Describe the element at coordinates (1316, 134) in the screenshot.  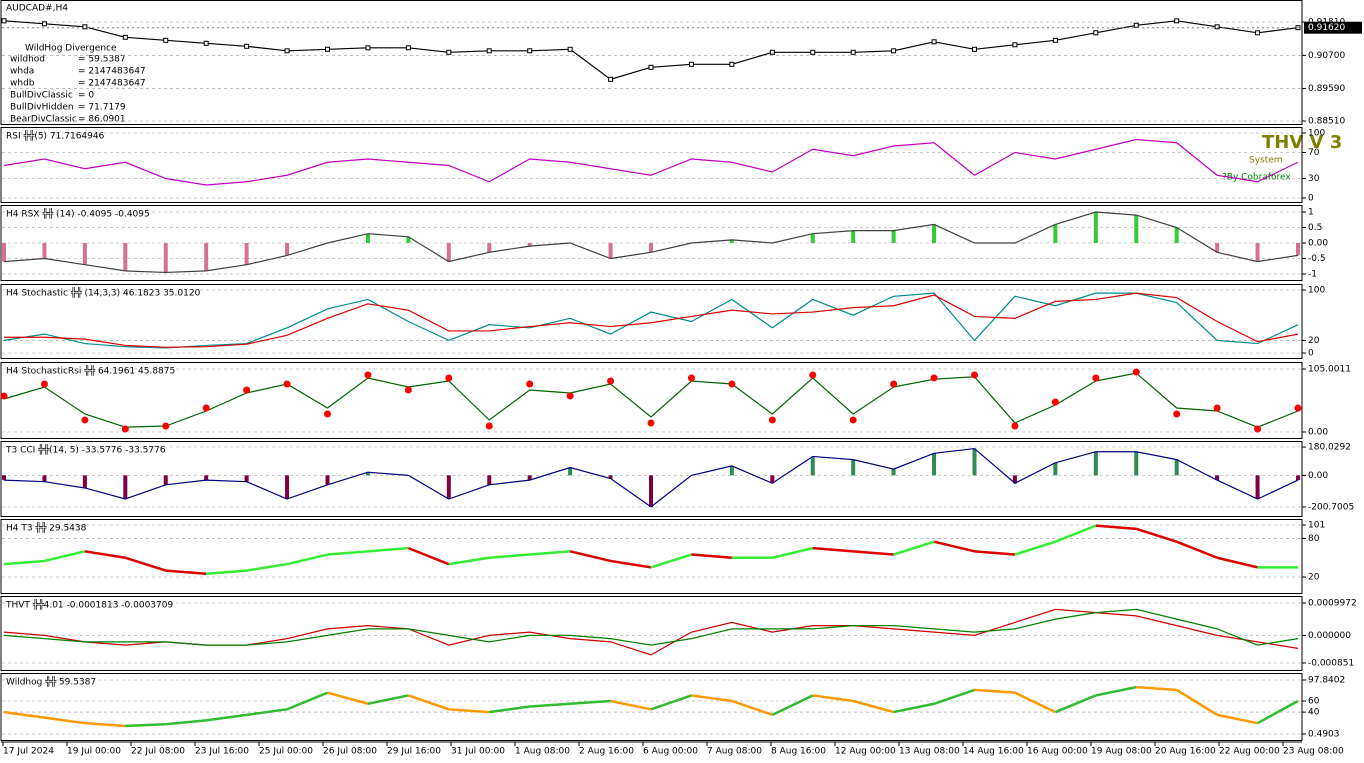
I see `y-tick-label: 100` at that location.